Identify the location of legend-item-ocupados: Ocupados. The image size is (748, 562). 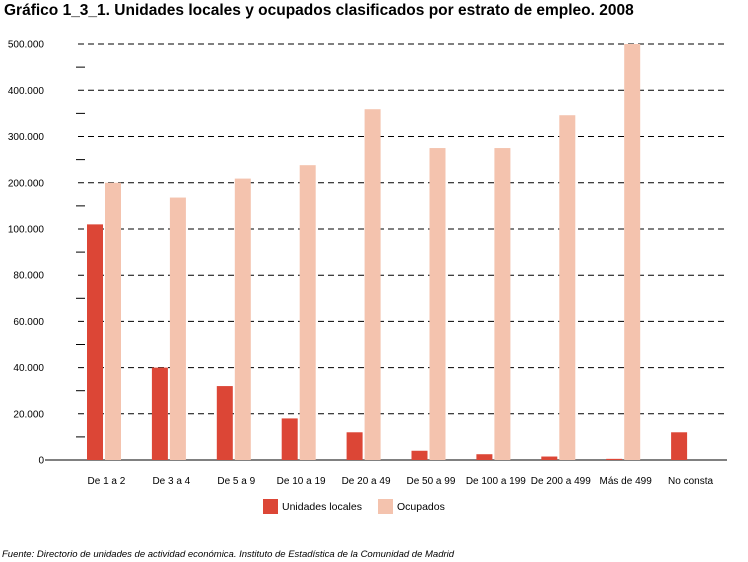
(411, 506).